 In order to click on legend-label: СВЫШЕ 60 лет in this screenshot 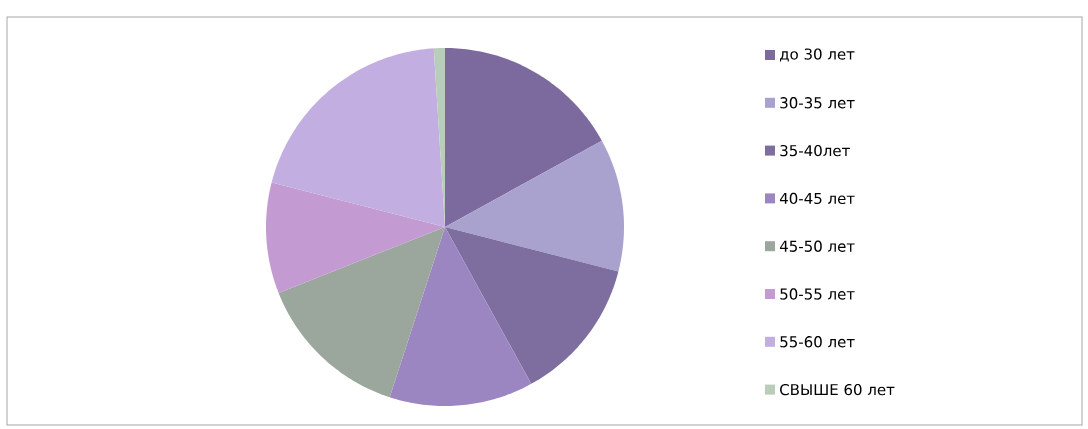, I will do `click(837, 389)`.